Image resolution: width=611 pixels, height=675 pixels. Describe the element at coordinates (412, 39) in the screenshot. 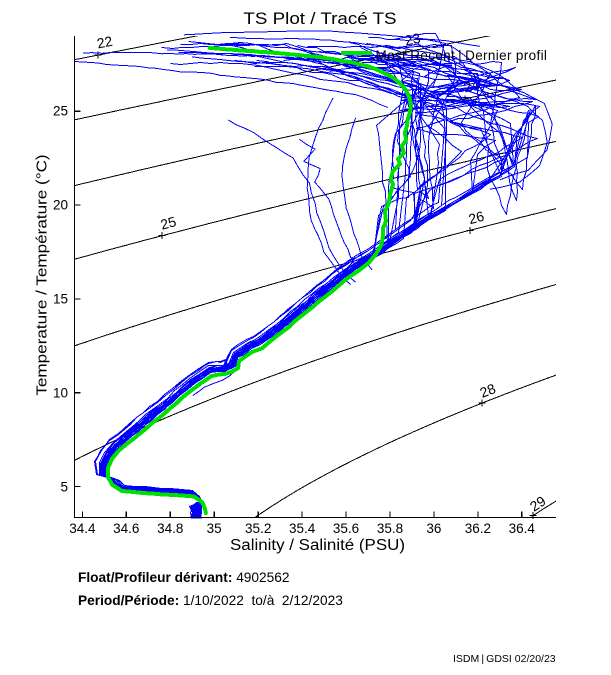

I see `svg-text: 23` at that location.